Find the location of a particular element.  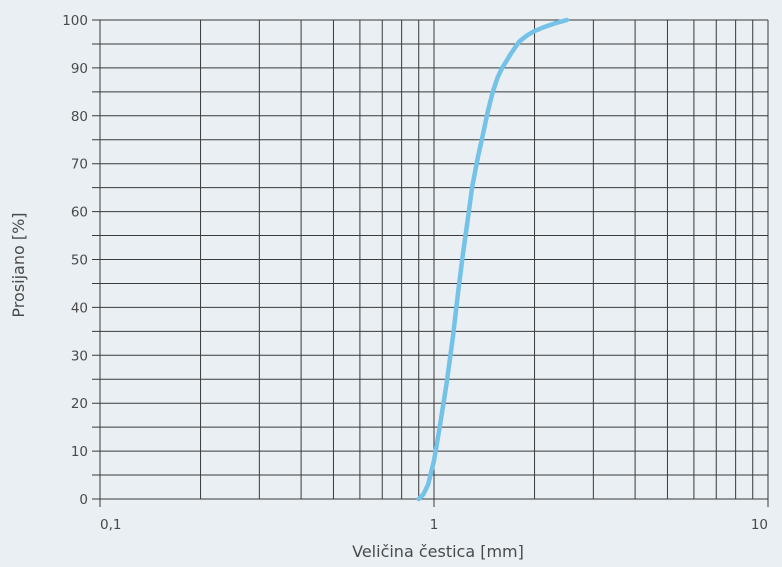

x-axis-label: Veličina čestica [mm] is located at coordinates (438, 551).